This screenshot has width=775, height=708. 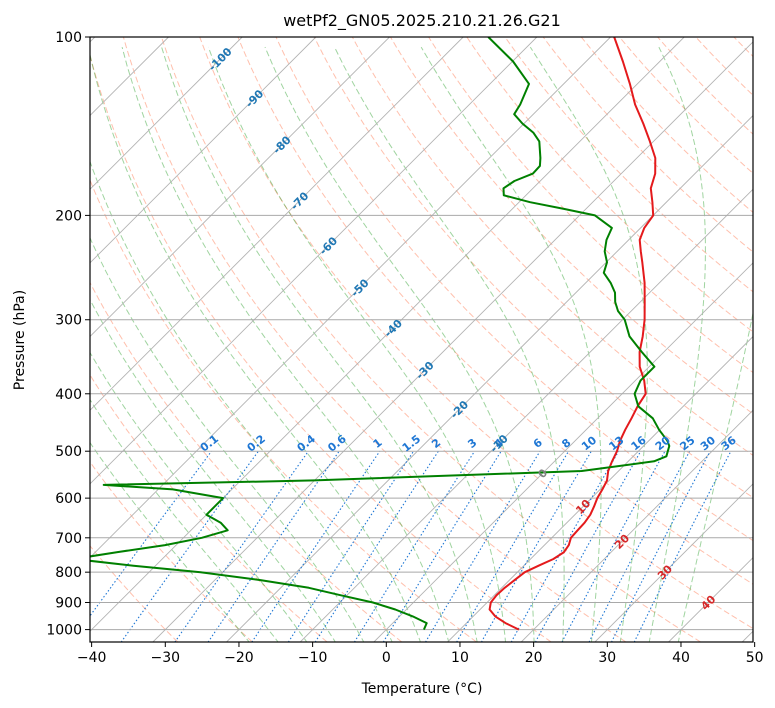 What do you see at coordinates (239, 658) in the screenshot?
I see `x-tick-label: −20` at bounding box center [239, 658].